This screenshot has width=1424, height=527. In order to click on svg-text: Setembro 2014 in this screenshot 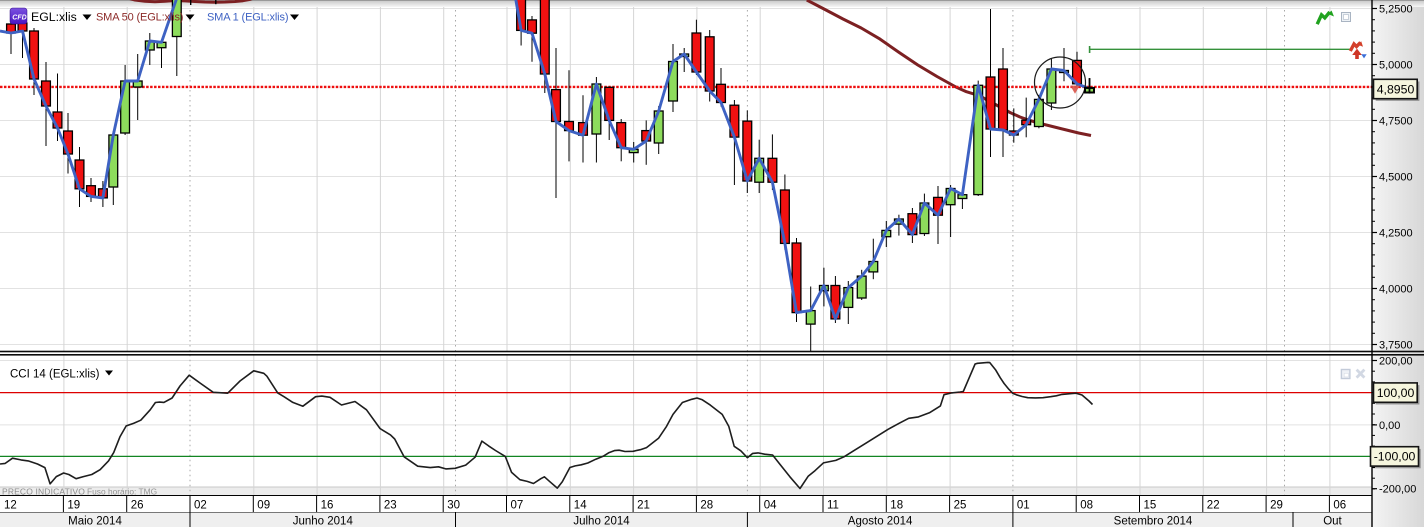, I will do `click(1153, 521)`.